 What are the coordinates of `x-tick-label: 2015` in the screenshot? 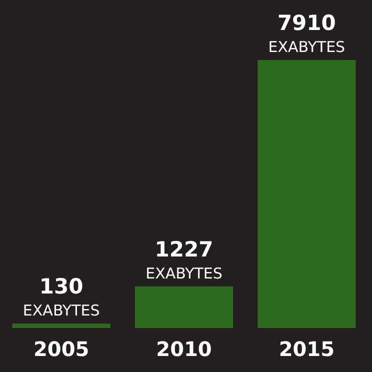 It's located at (306, 349).